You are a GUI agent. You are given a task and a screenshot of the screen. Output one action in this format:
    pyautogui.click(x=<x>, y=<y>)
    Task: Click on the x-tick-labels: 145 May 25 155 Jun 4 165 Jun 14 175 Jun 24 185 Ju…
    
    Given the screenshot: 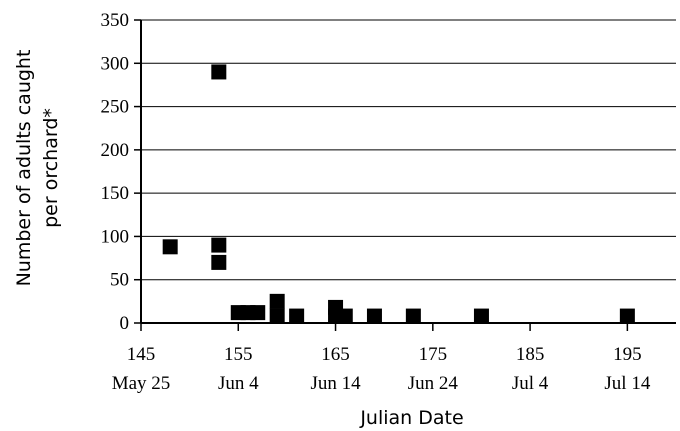 What is the action you would take?
    pyautogui.click(x=381, y=369)
    